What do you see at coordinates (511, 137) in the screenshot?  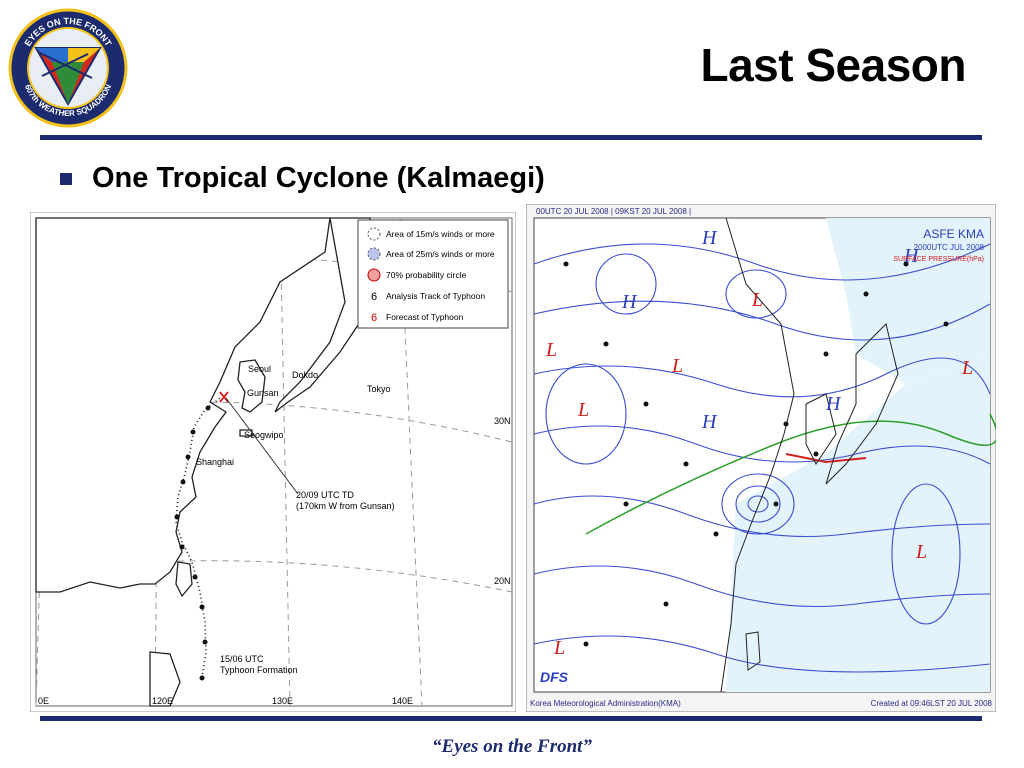 I see `top-divider` at bounding box center [511, 137].